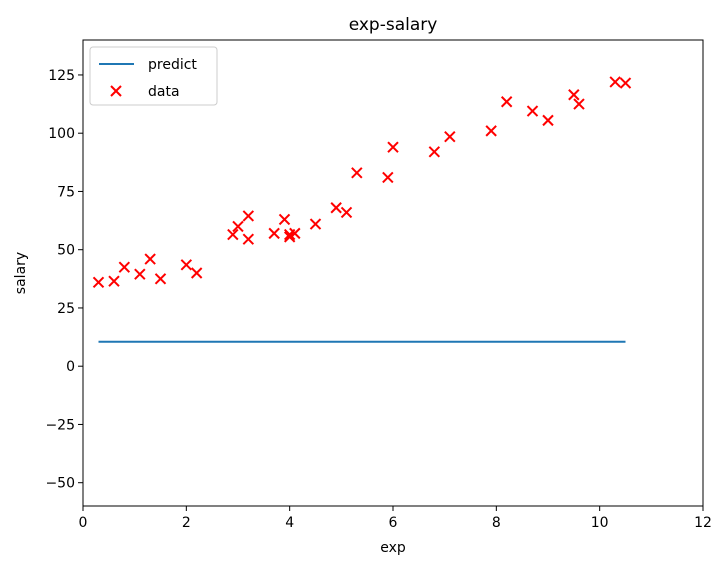 This screenshot has height=567, width=726. Describe the element at coordinates (61, 134) in the screenshot. I see `y-tick-label: 100` at that location.